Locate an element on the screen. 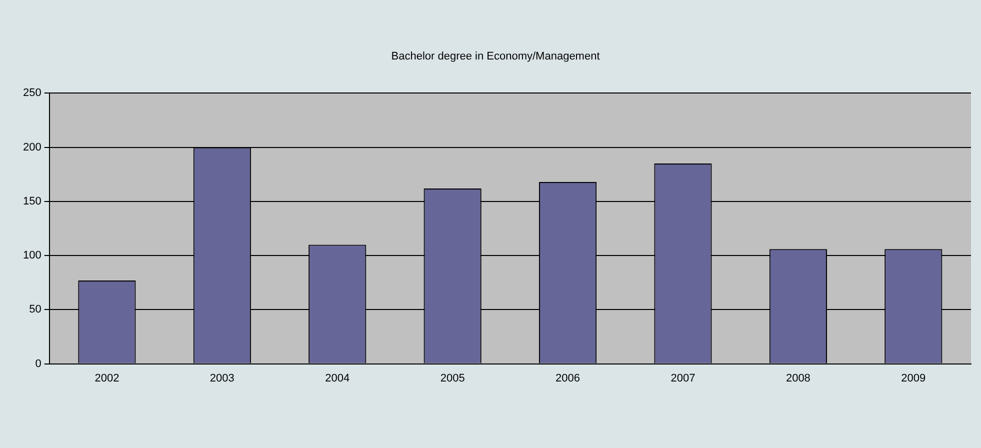  x-tick-label: 2006 is located at coordinates (568, 378).